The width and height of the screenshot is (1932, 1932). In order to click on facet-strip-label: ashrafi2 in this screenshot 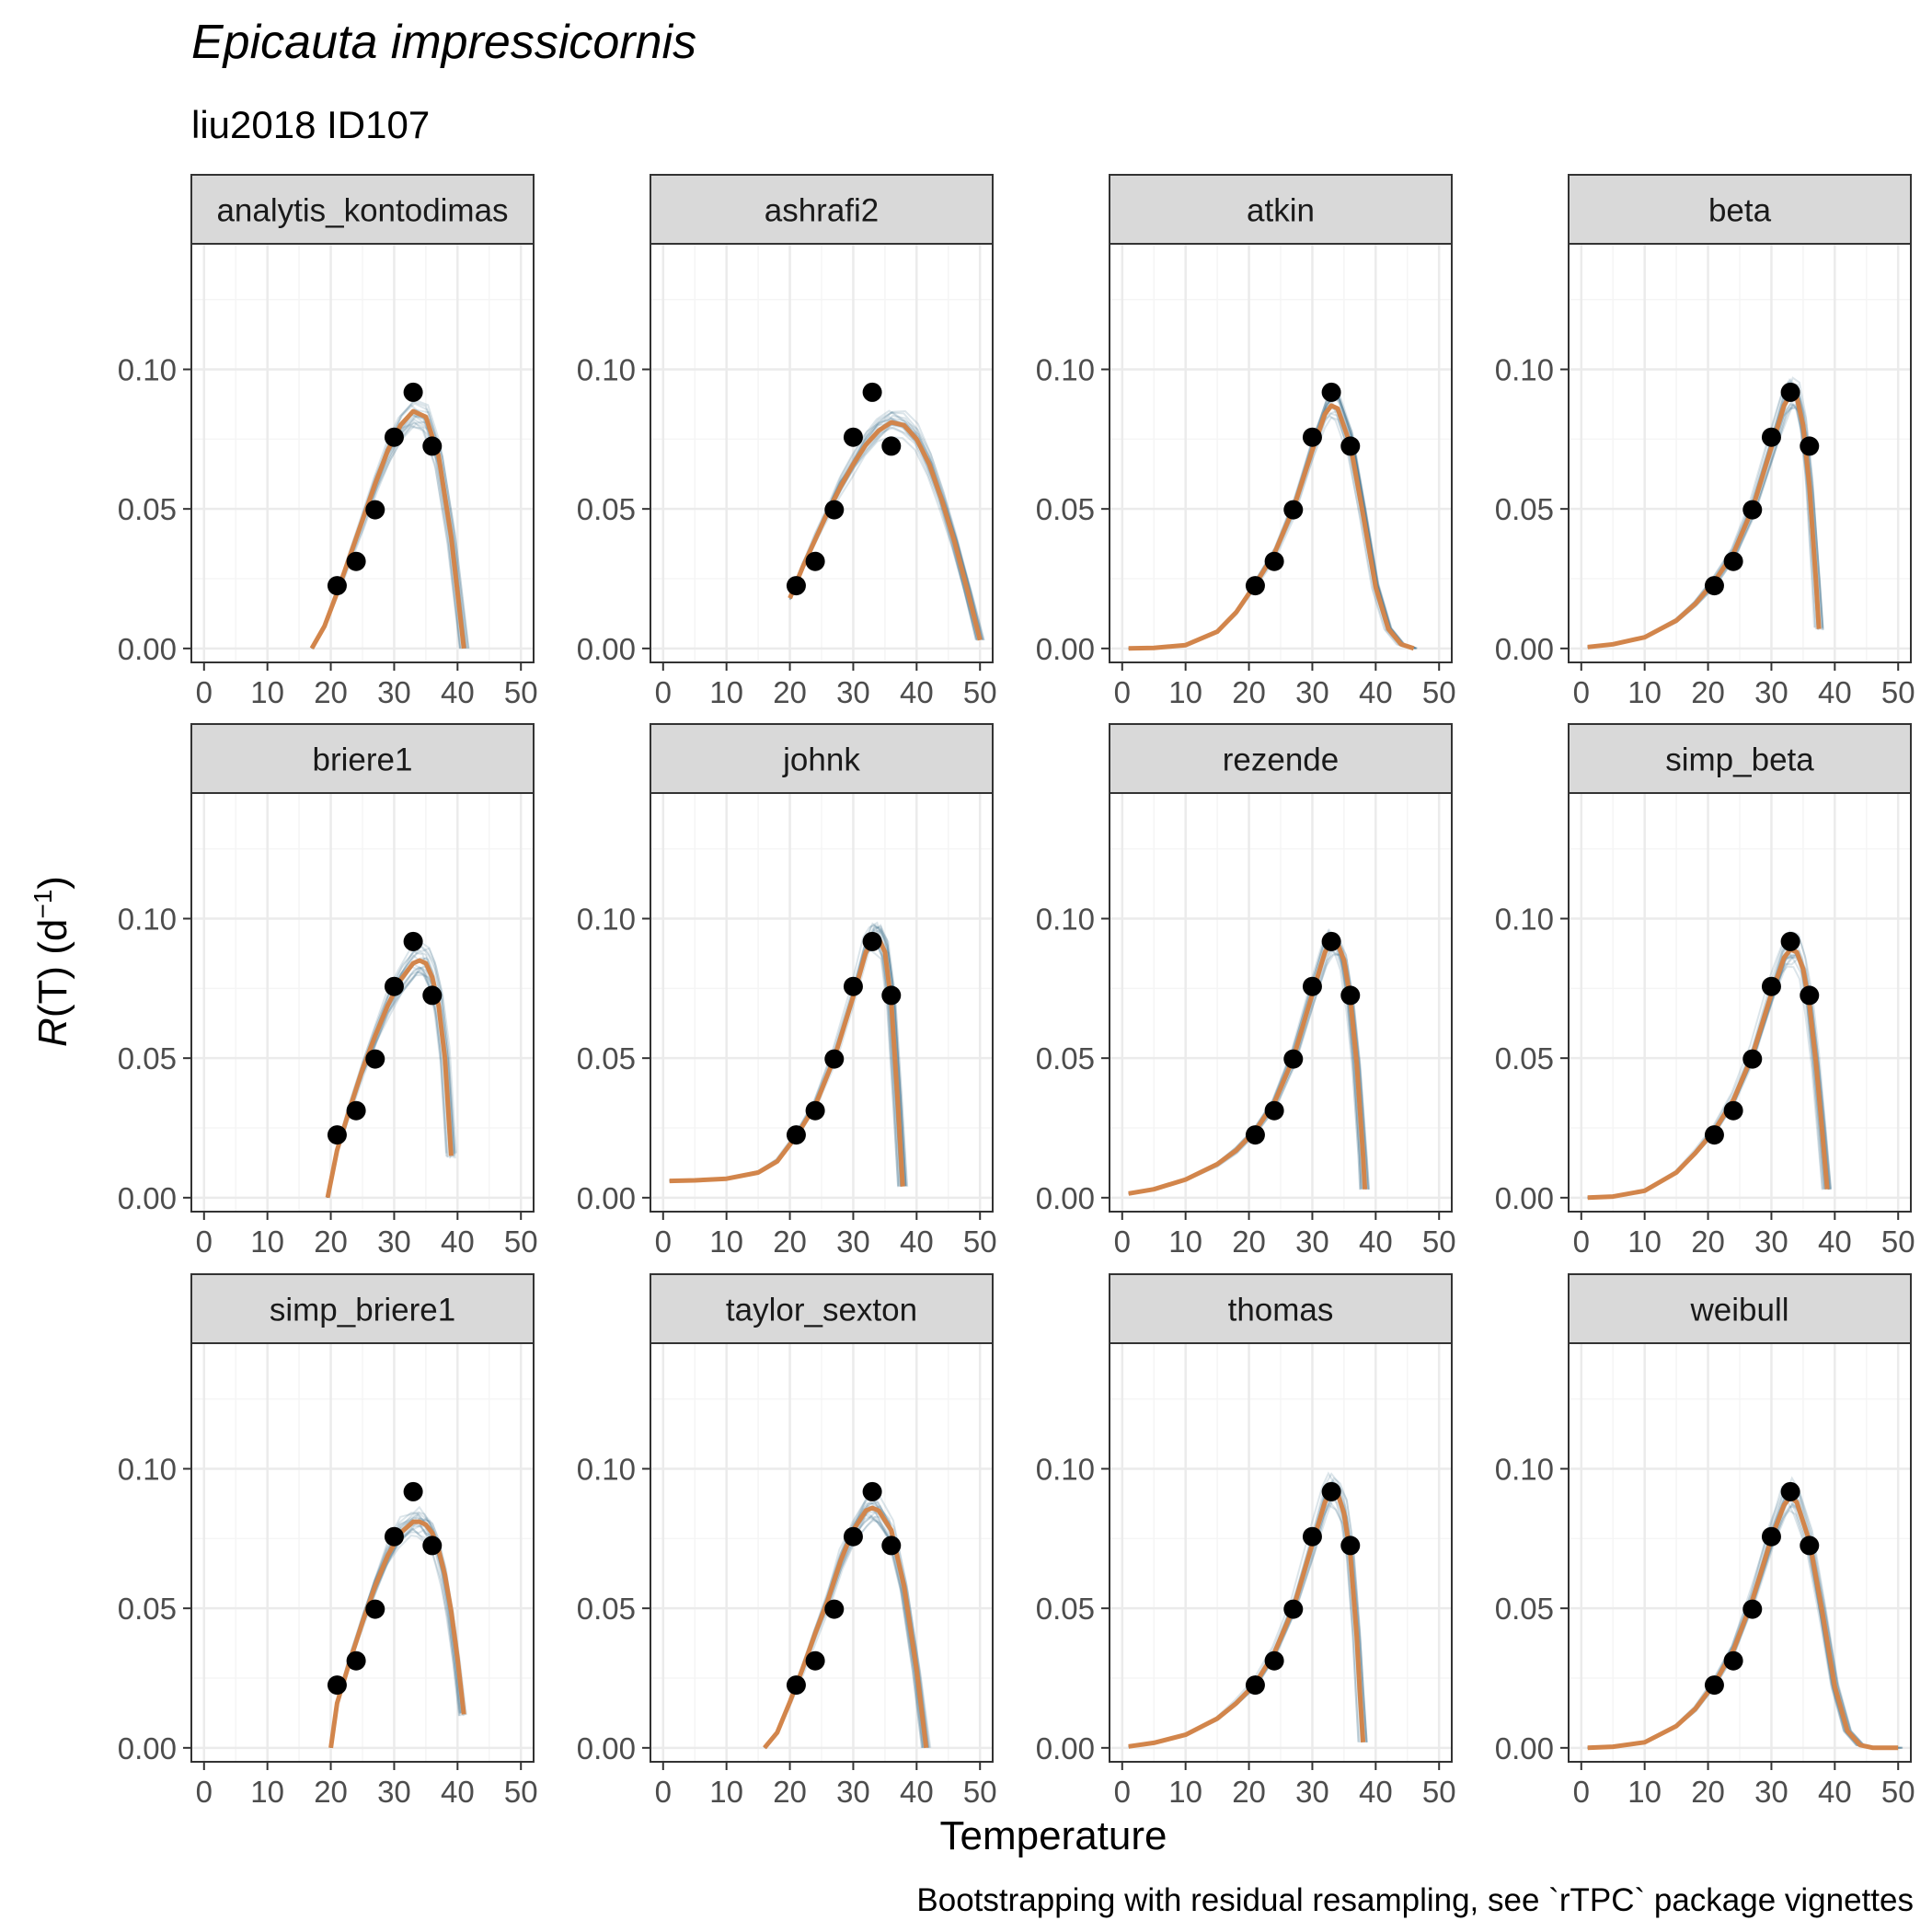, I will do `click(822, 211)`.